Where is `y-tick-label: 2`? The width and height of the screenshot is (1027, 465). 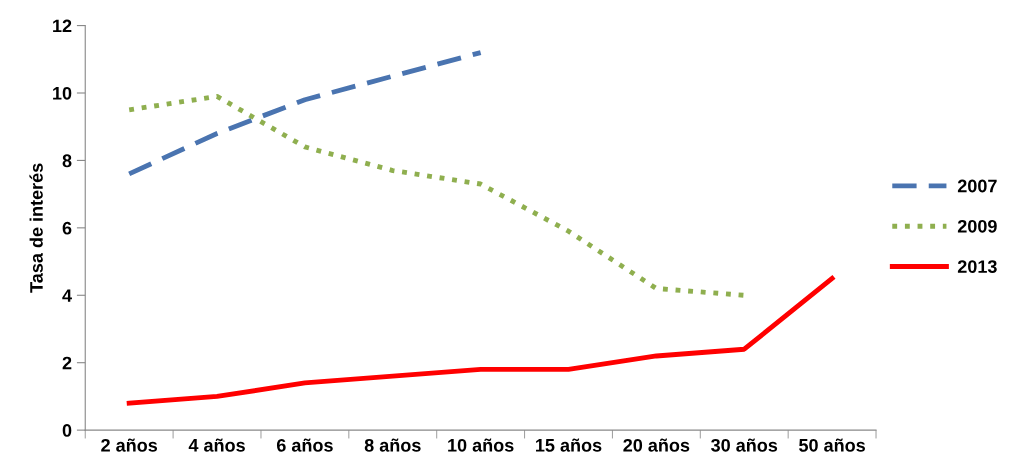 y-tick-label: 2 is located at coordinates (67, 363).